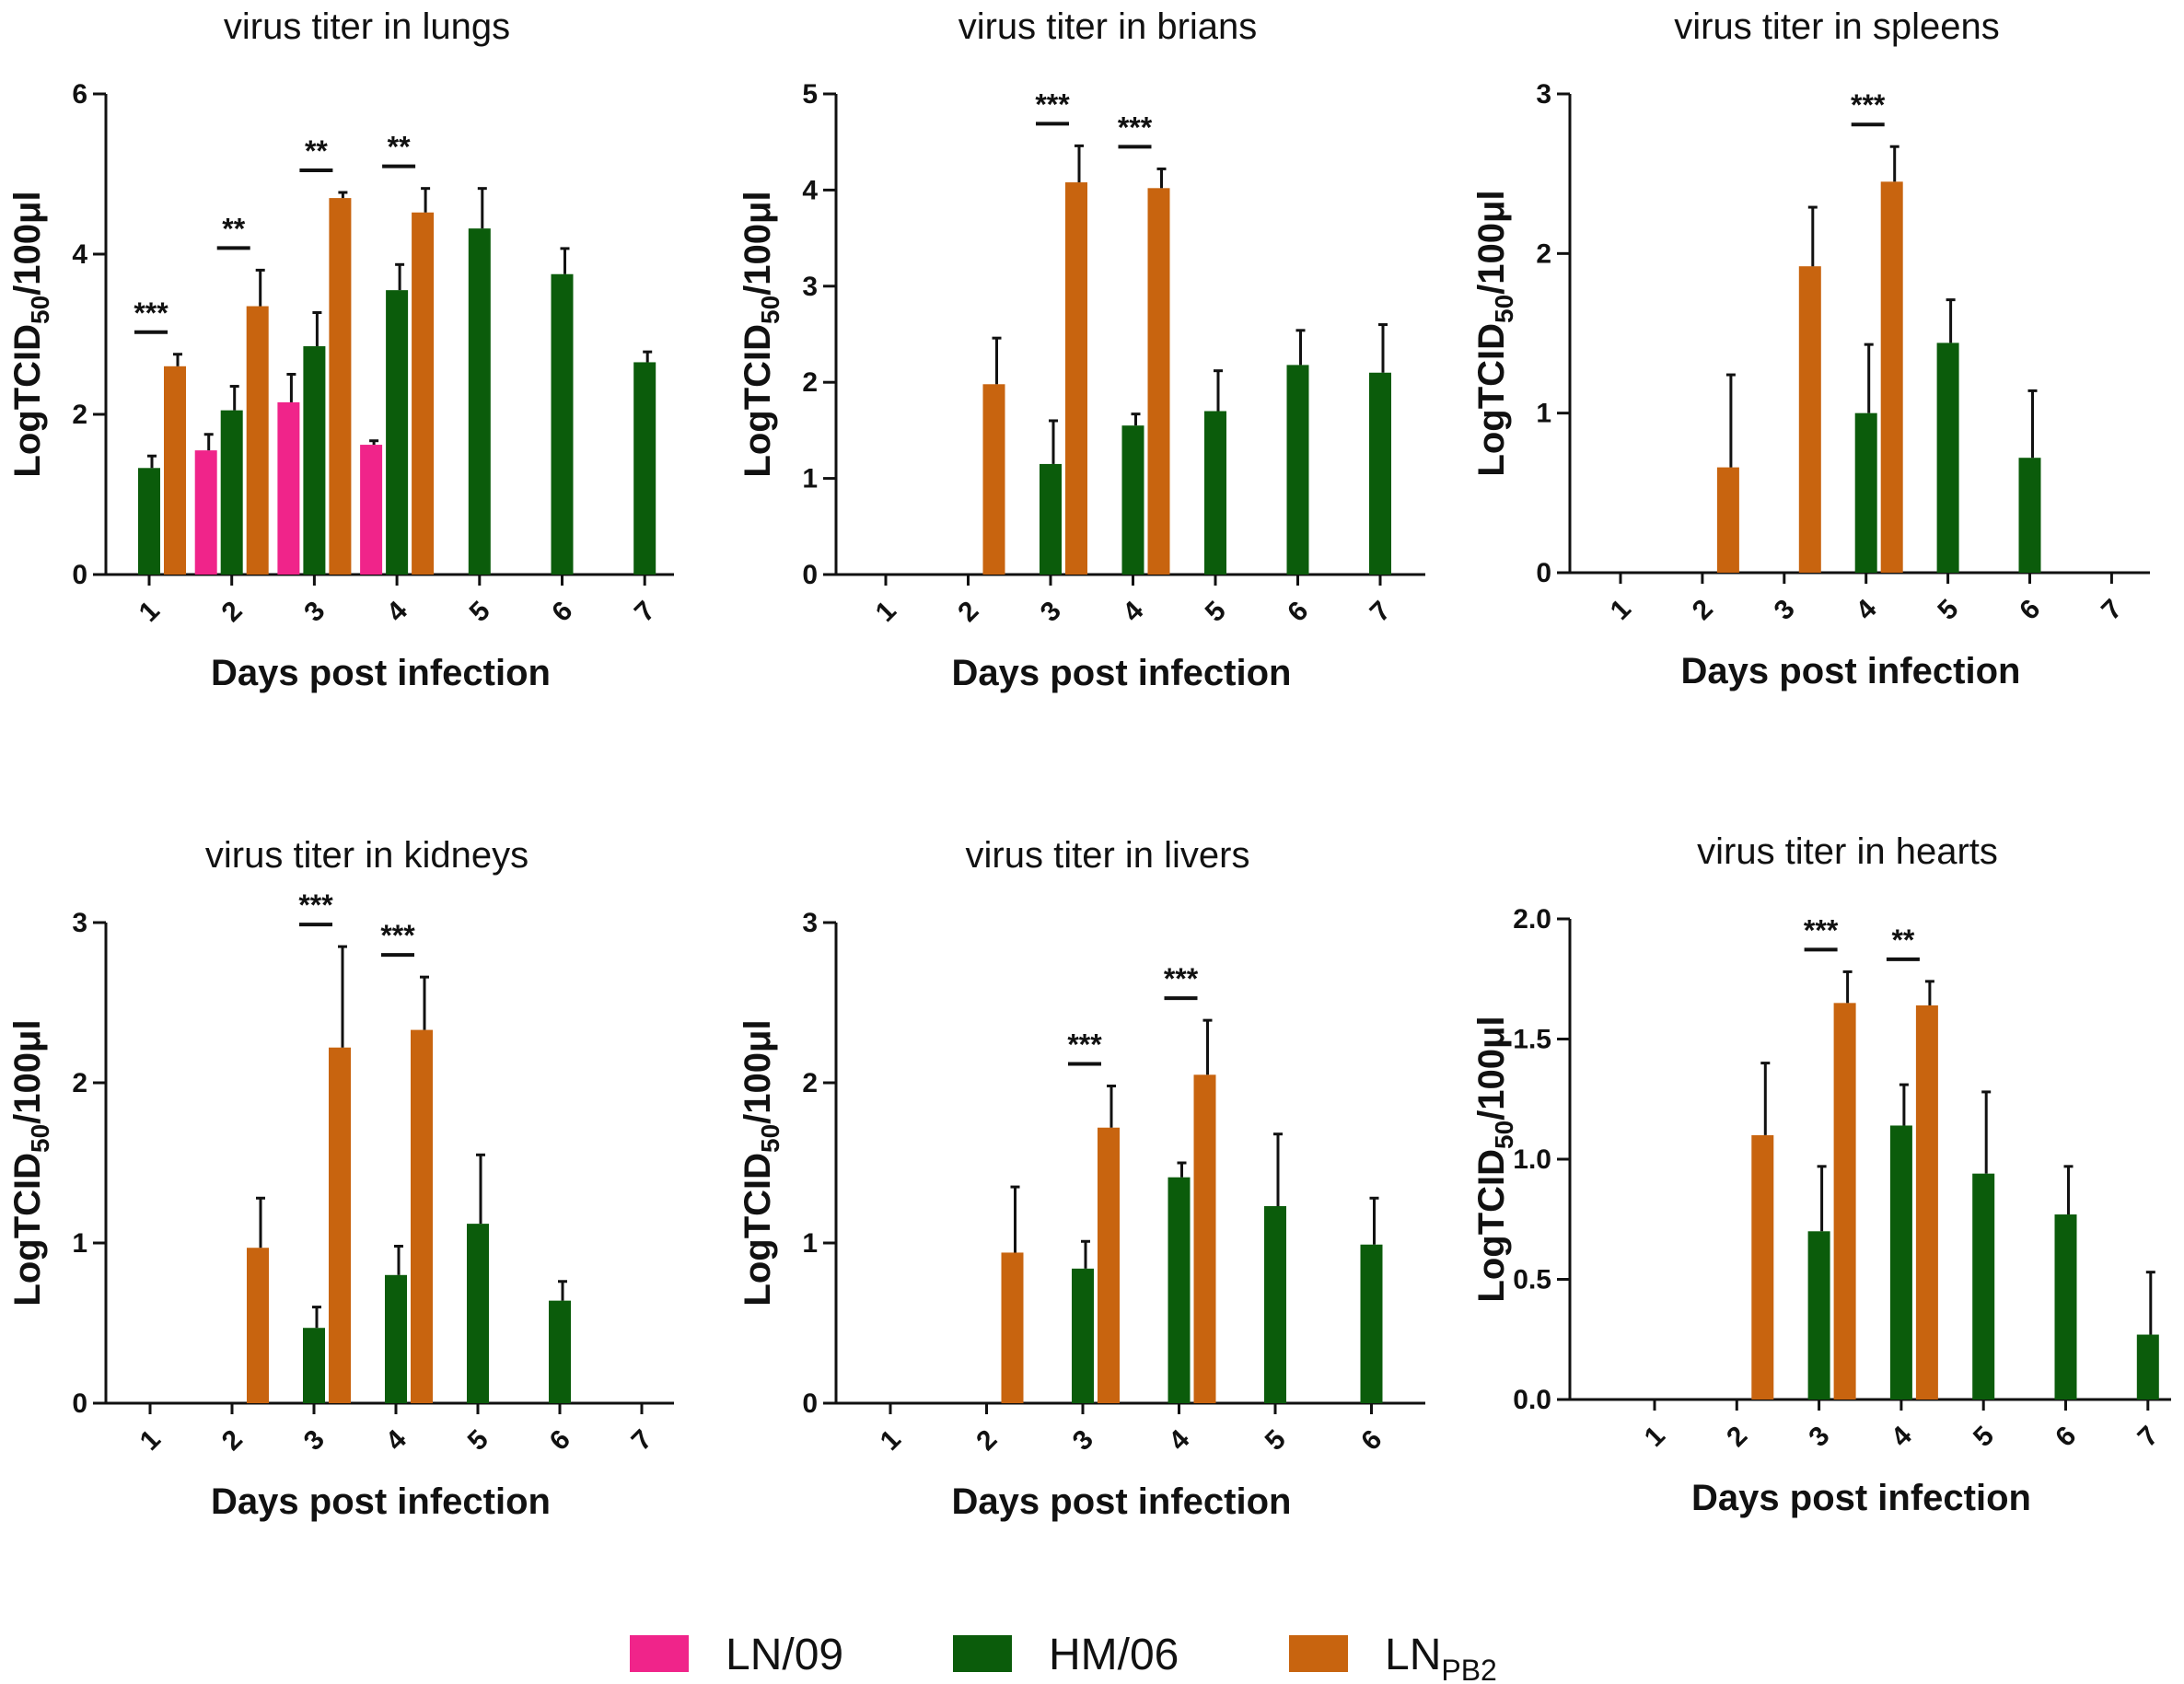 This screenshot has width=2184, height=1684. I want to click on legend-item-lnpb2: LNPB2, so click(1393, 1657).